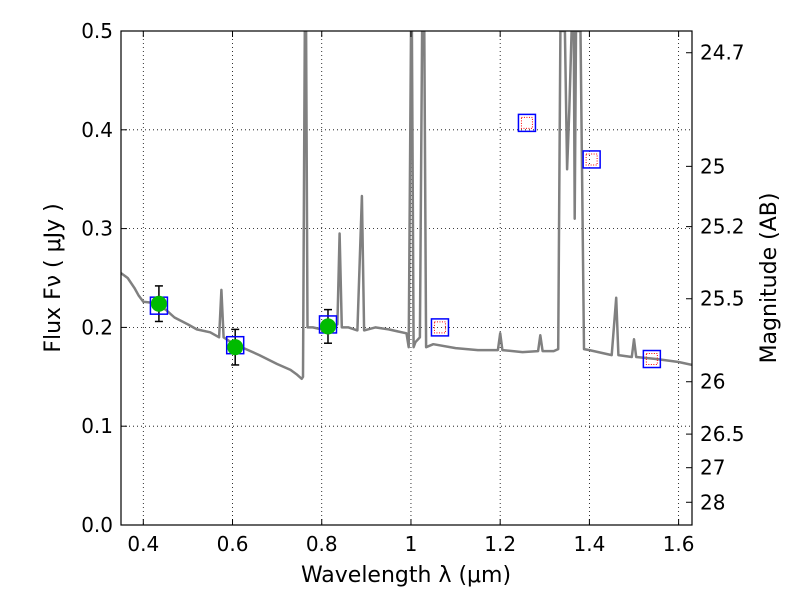 The width and height of the screenshot is (800, 600). What do you see at coordinates (712, 468) in the screenshot?
I see `y2-tick-label: 27` at bounding box center [712, 468].